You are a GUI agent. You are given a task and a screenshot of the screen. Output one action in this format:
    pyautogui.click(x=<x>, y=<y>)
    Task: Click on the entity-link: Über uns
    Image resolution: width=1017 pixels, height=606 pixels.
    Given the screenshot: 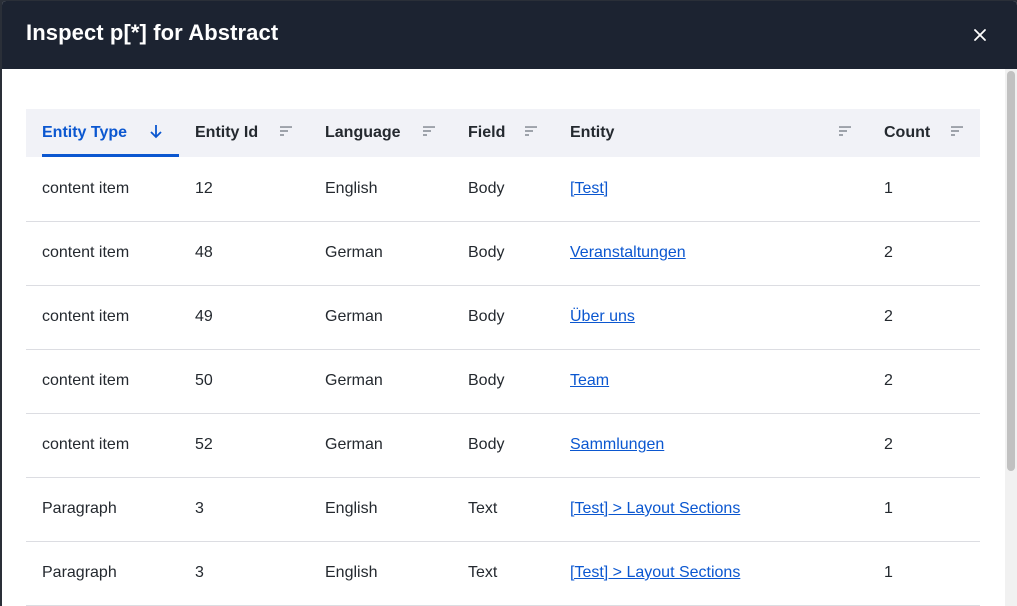 What is the action you would take?
    pyautogui.click(x=602, y=316)
    